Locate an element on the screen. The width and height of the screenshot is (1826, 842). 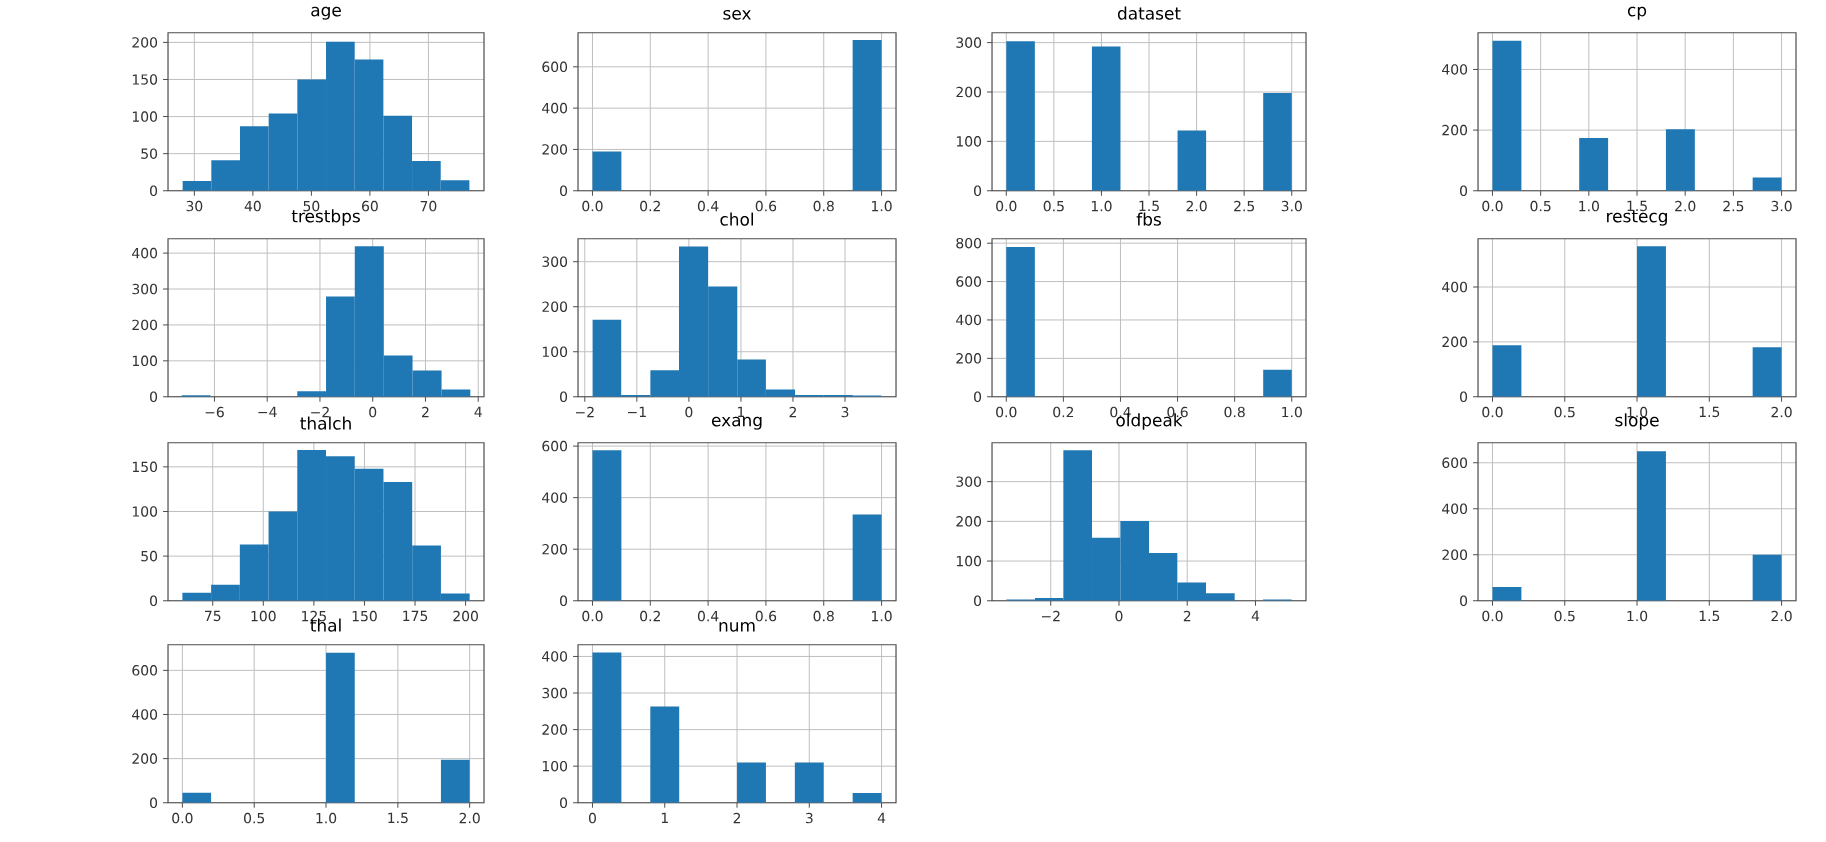
chart-title: dataset is located at coordinates (1149, 13).